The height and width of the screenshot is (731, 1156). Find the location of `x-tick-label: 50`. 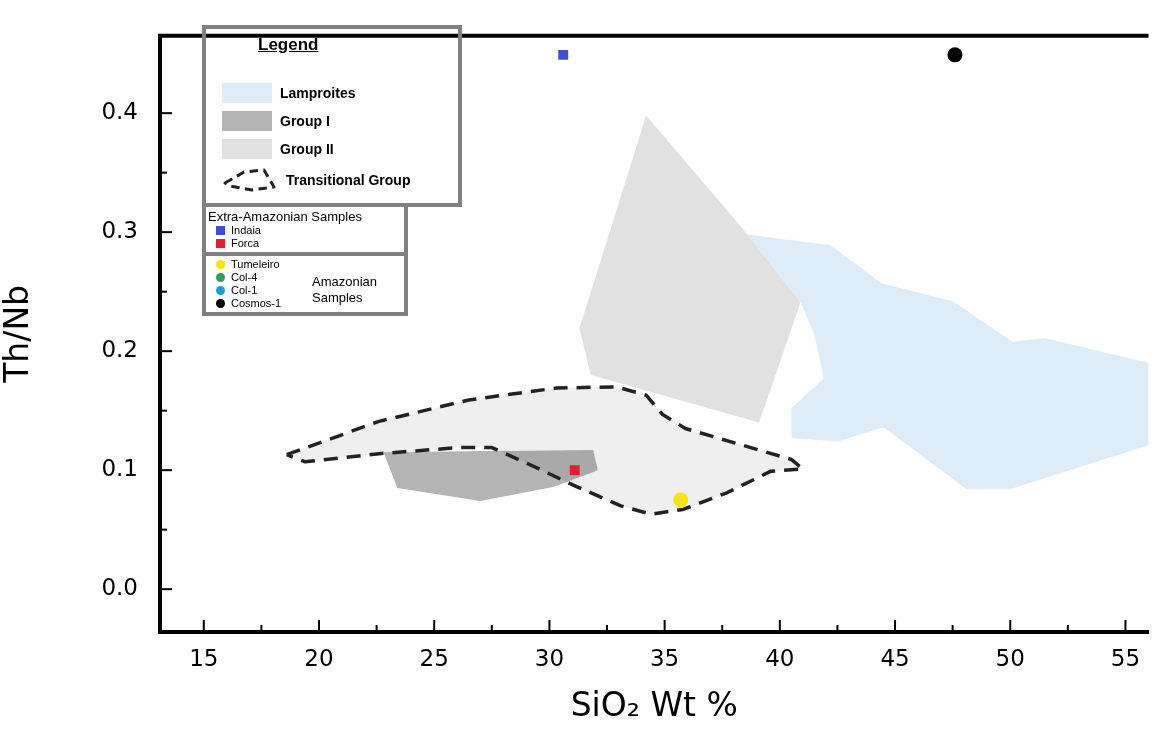

x-tick-label: 50 is located at coordinates (1010, 657).